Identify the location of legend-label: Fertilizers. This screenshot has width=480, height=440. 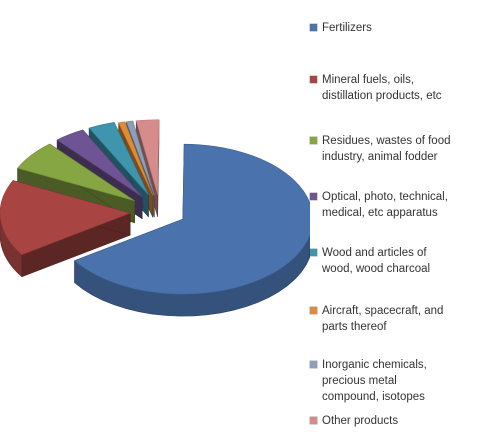
(347, 28).